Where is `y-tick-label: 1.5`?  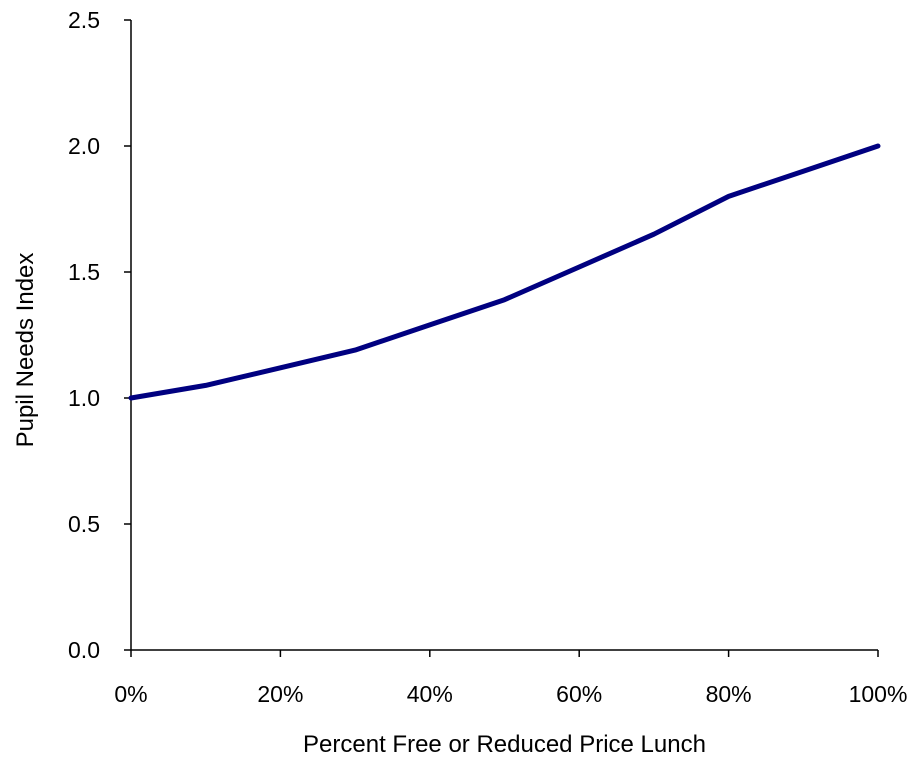
y-tick-label: 1.5 is located at coordinates (84, 272).